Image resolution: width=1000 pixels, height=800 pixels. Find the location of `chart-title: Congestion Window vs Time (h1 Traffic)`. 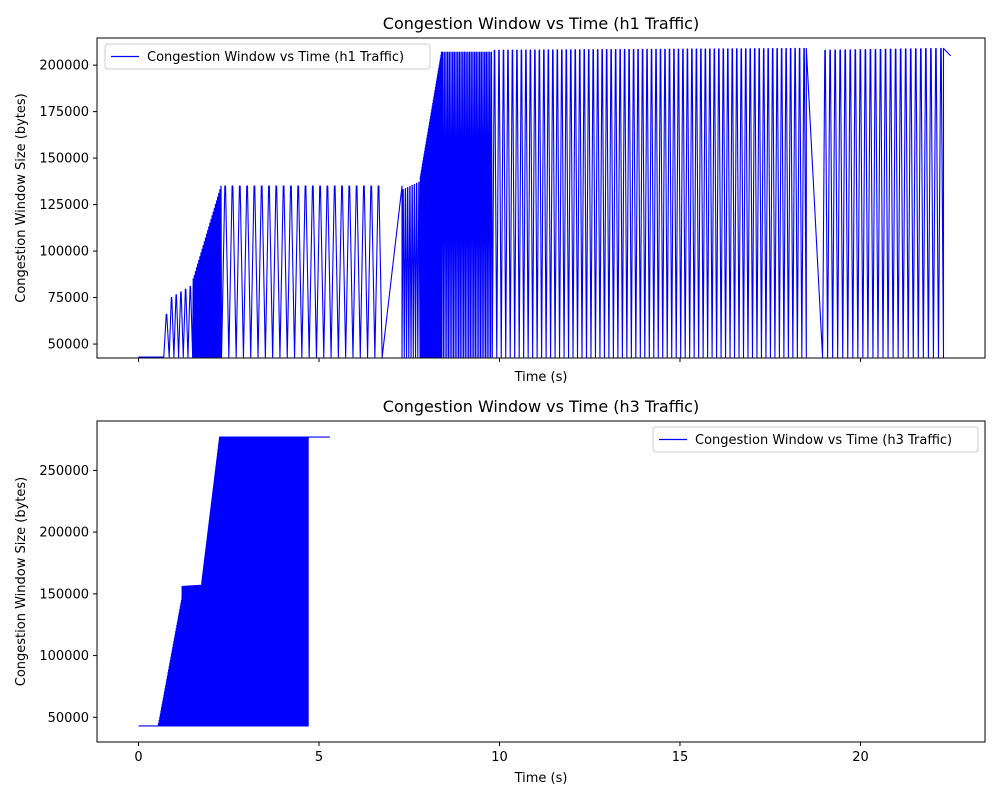

chart-title: Congestion Window vs Time (h1 Traffic) is located at coordinates (541, 23).